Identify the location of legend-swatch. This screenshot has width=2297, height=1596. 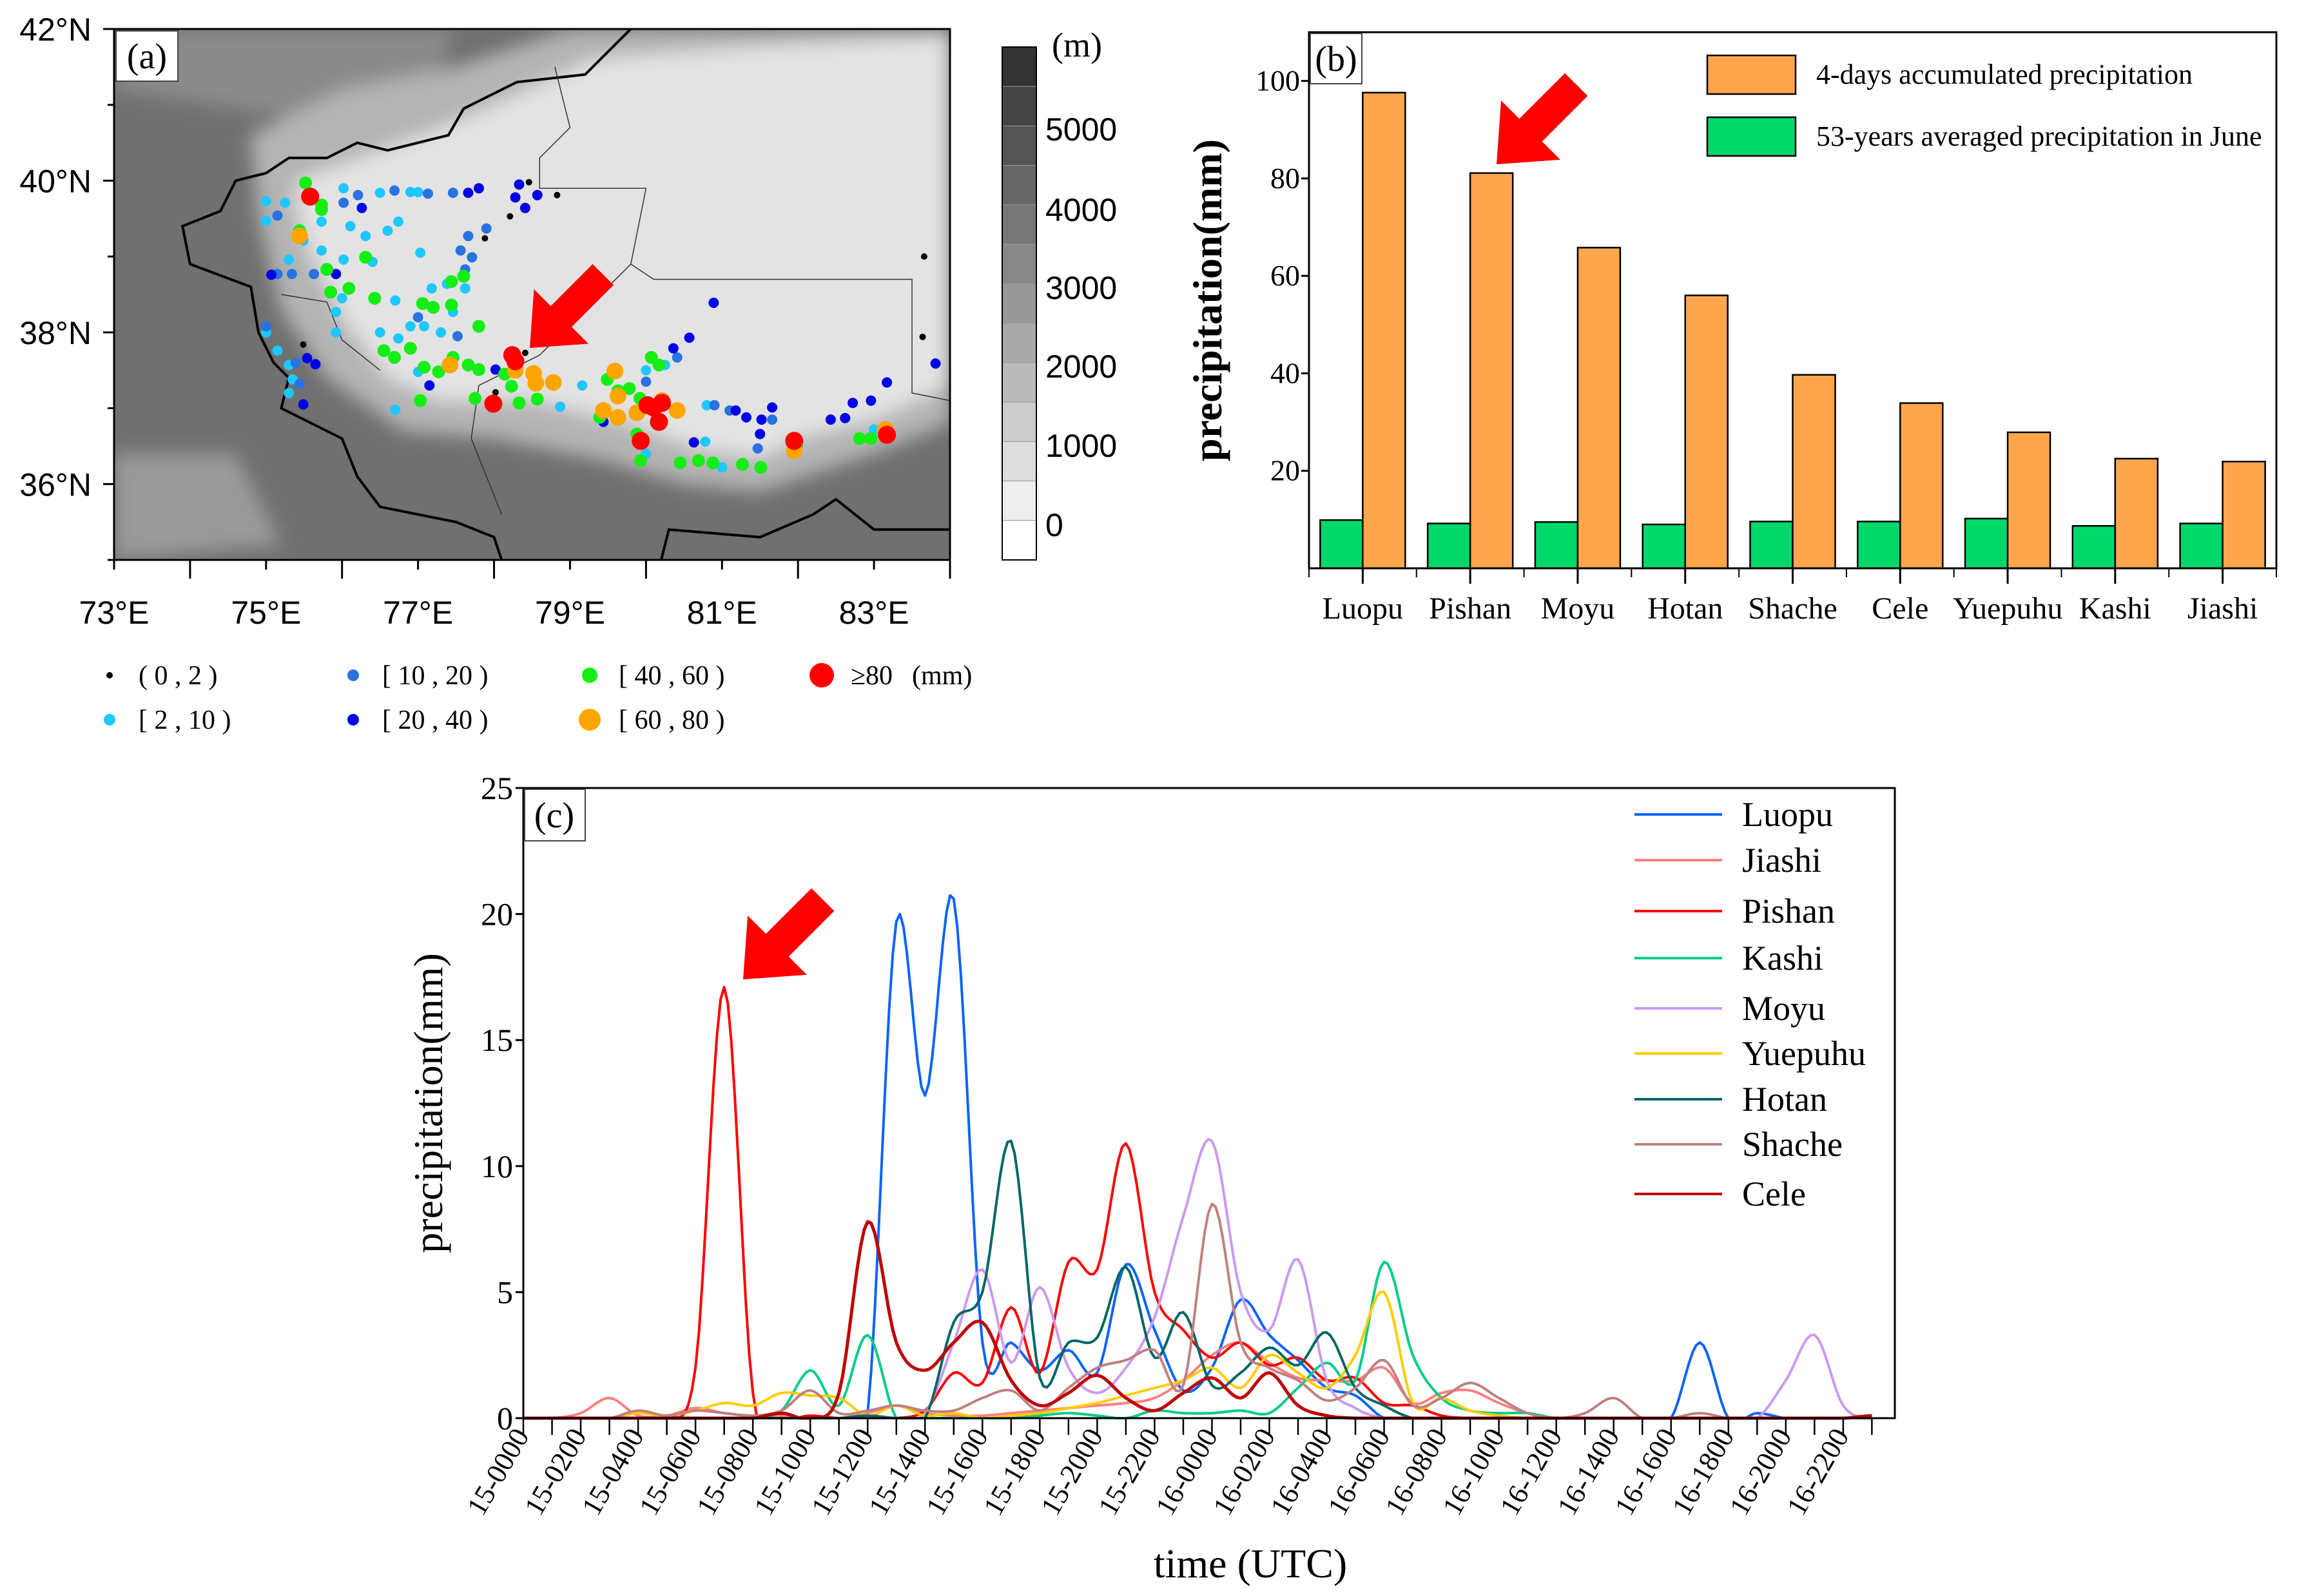
(1751, 136).